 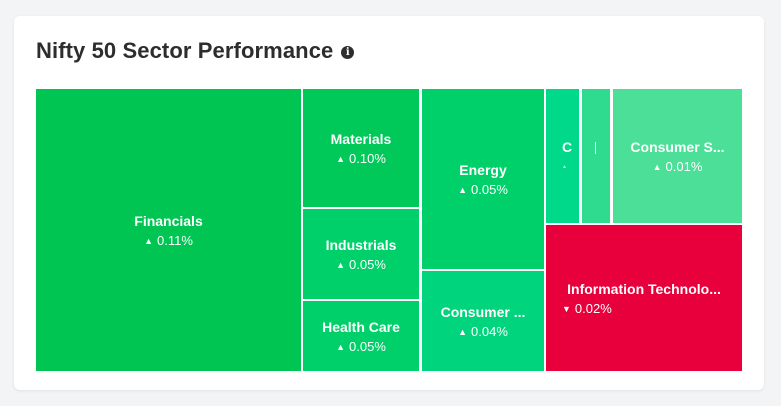 What do you see at coordinates (361, 254) in the screenshot?
I see `sector-tile-industrials: Industrials ▲ 0.05%` at bounding box center [361, 254].